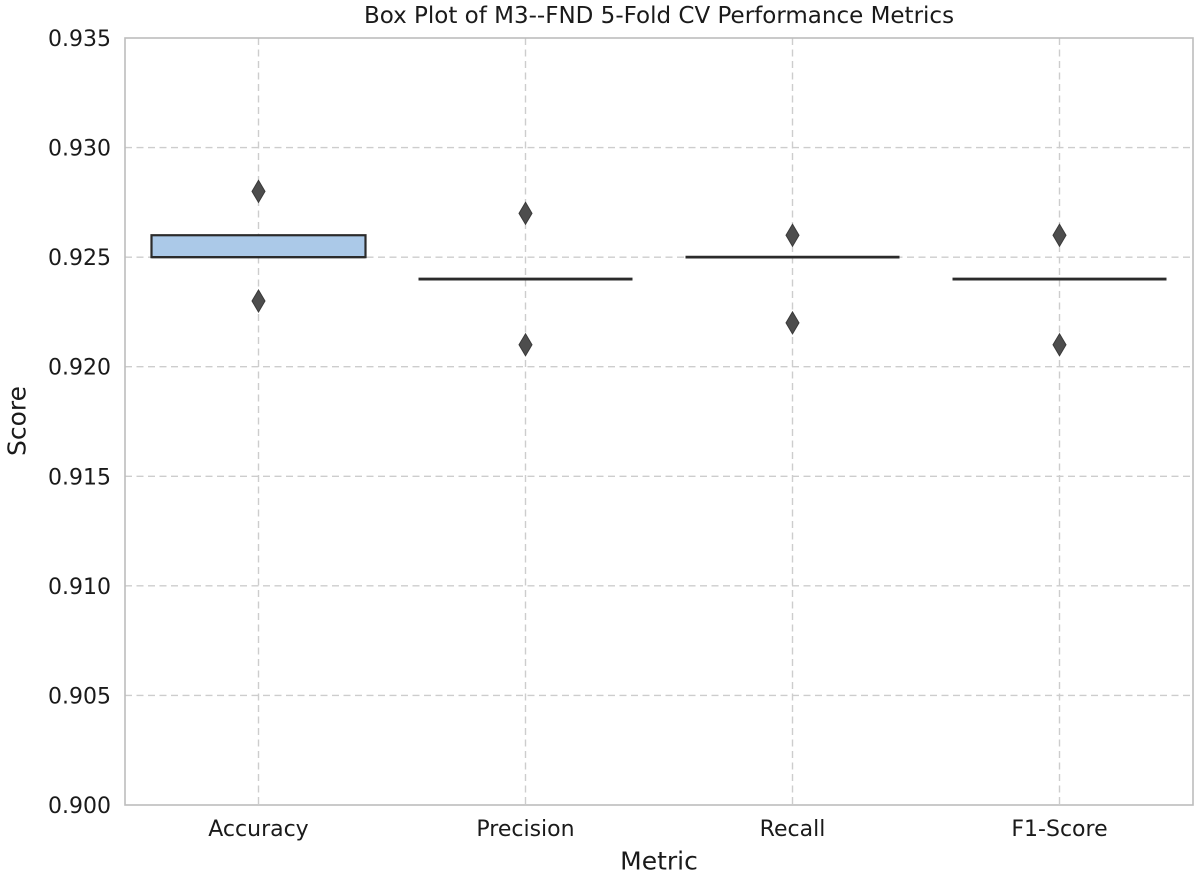  Describe the element at coordinates (79, 696) in the screenshot. I see `y-tick-label: 0.905` at that location.